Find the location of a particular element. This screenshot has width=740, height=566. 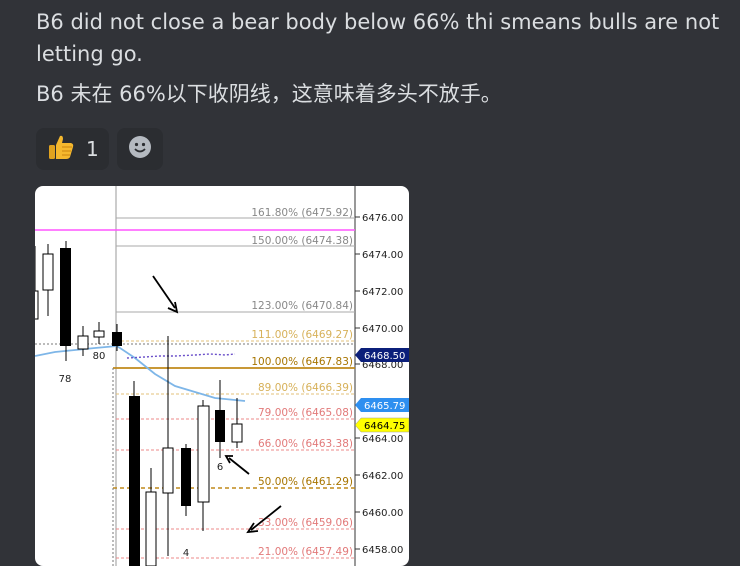

price-tag-current: 6464.75 is located at coordinates (381, 425).